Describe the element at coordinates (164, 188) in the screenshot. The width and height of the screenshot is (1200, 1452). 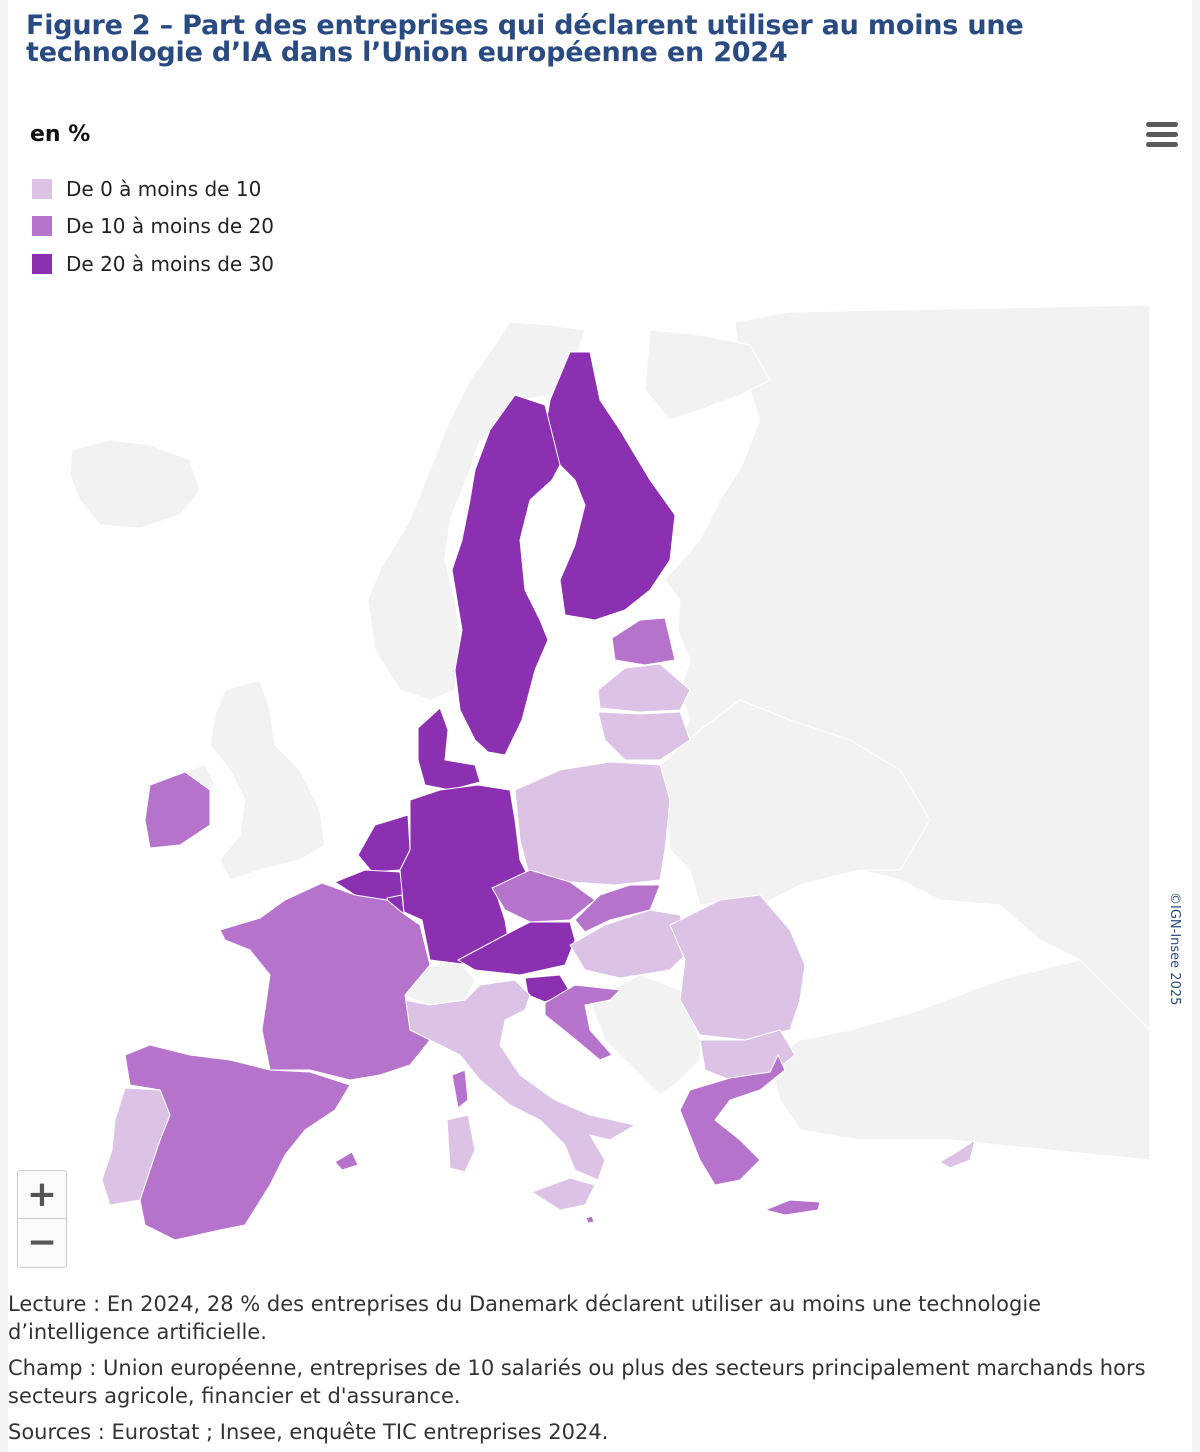
I see `legend-label-low: De 0 à moins de 10` at that location.